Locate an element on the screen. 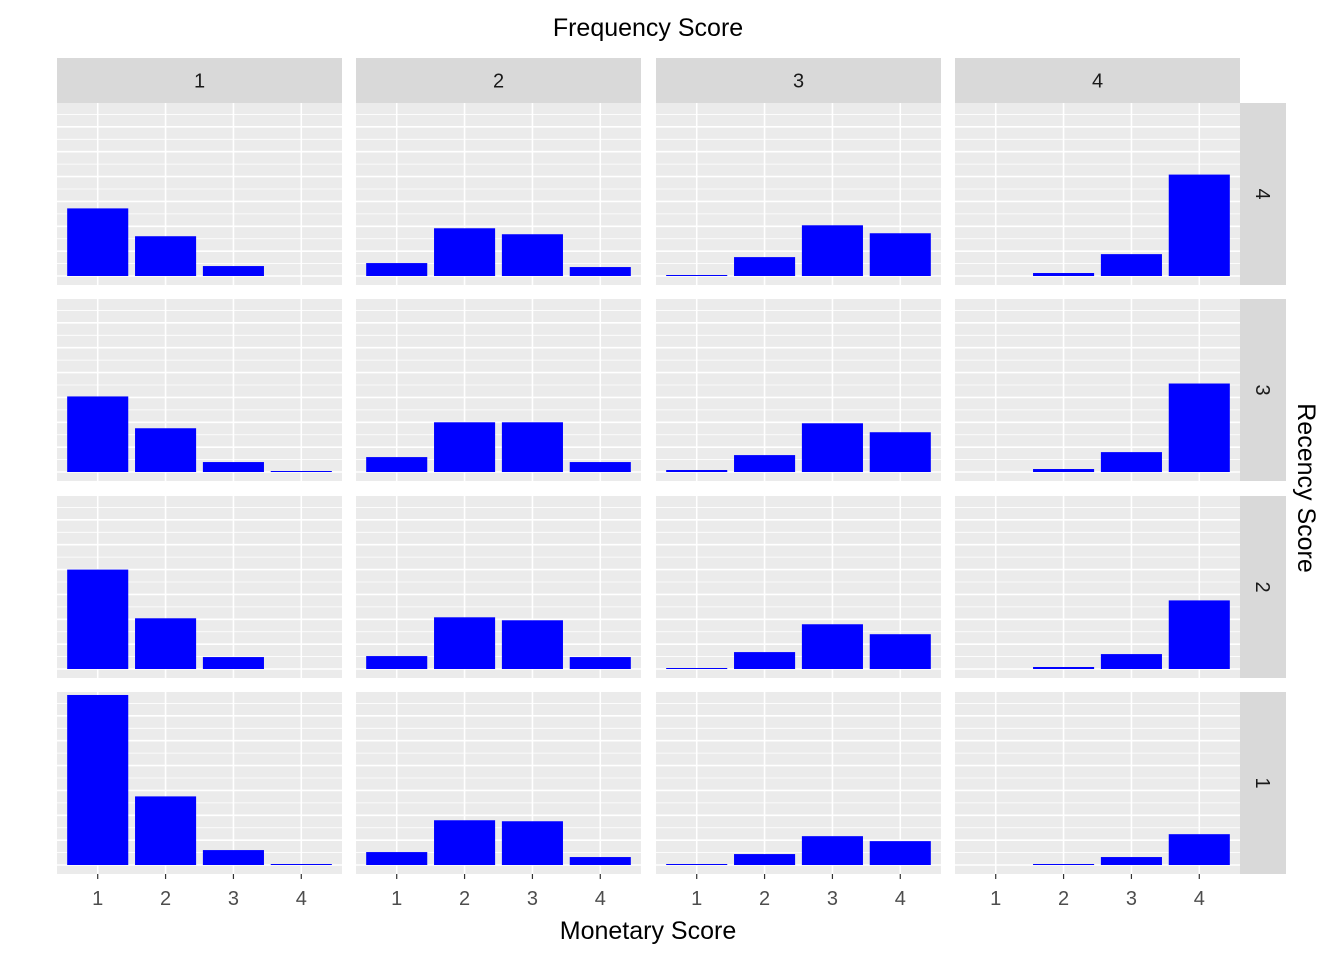 The image size is (1344, 960). panel-r3-f3 is located at coordinates (798, 390).